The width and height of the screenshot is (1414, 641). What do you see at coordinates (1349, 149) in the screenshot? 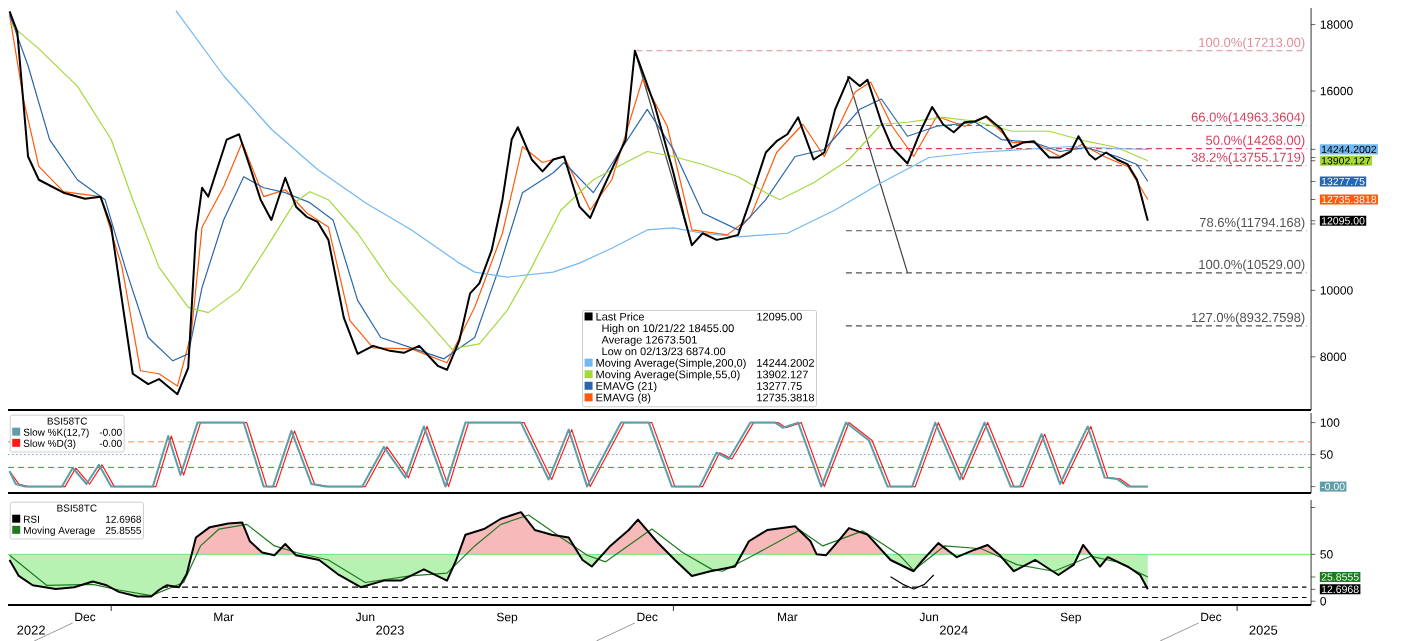
I see `y-tick-label: 14244.2002` at bounding box center [1349, 149].